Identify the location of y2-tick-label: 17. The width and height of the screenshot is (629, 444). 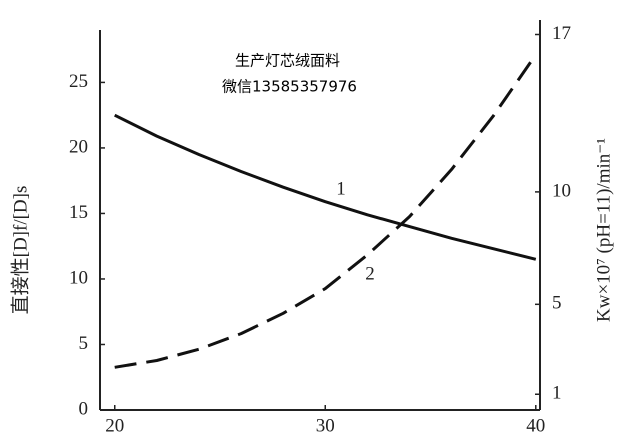
(561, 33).